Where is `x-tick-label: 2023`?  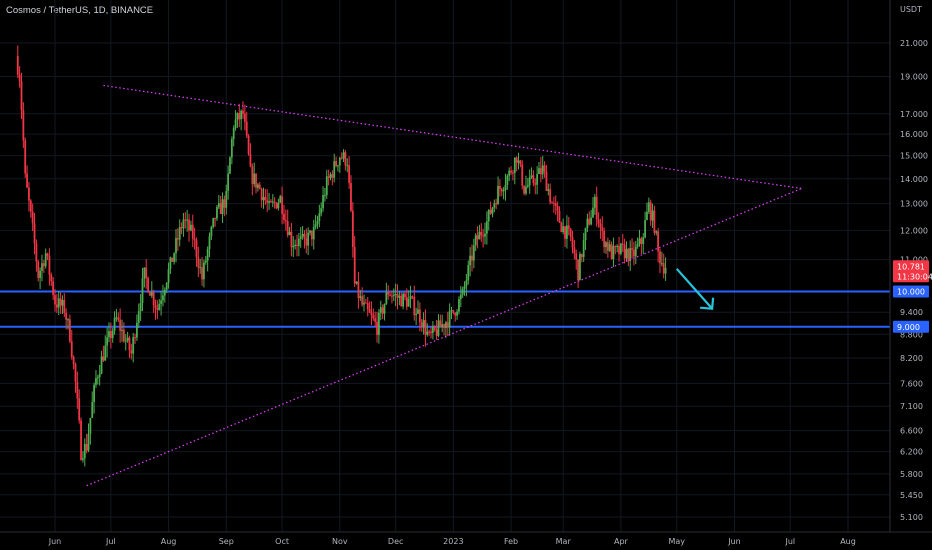
x-tick-label: 2023 is located at coordinates (453, 541).